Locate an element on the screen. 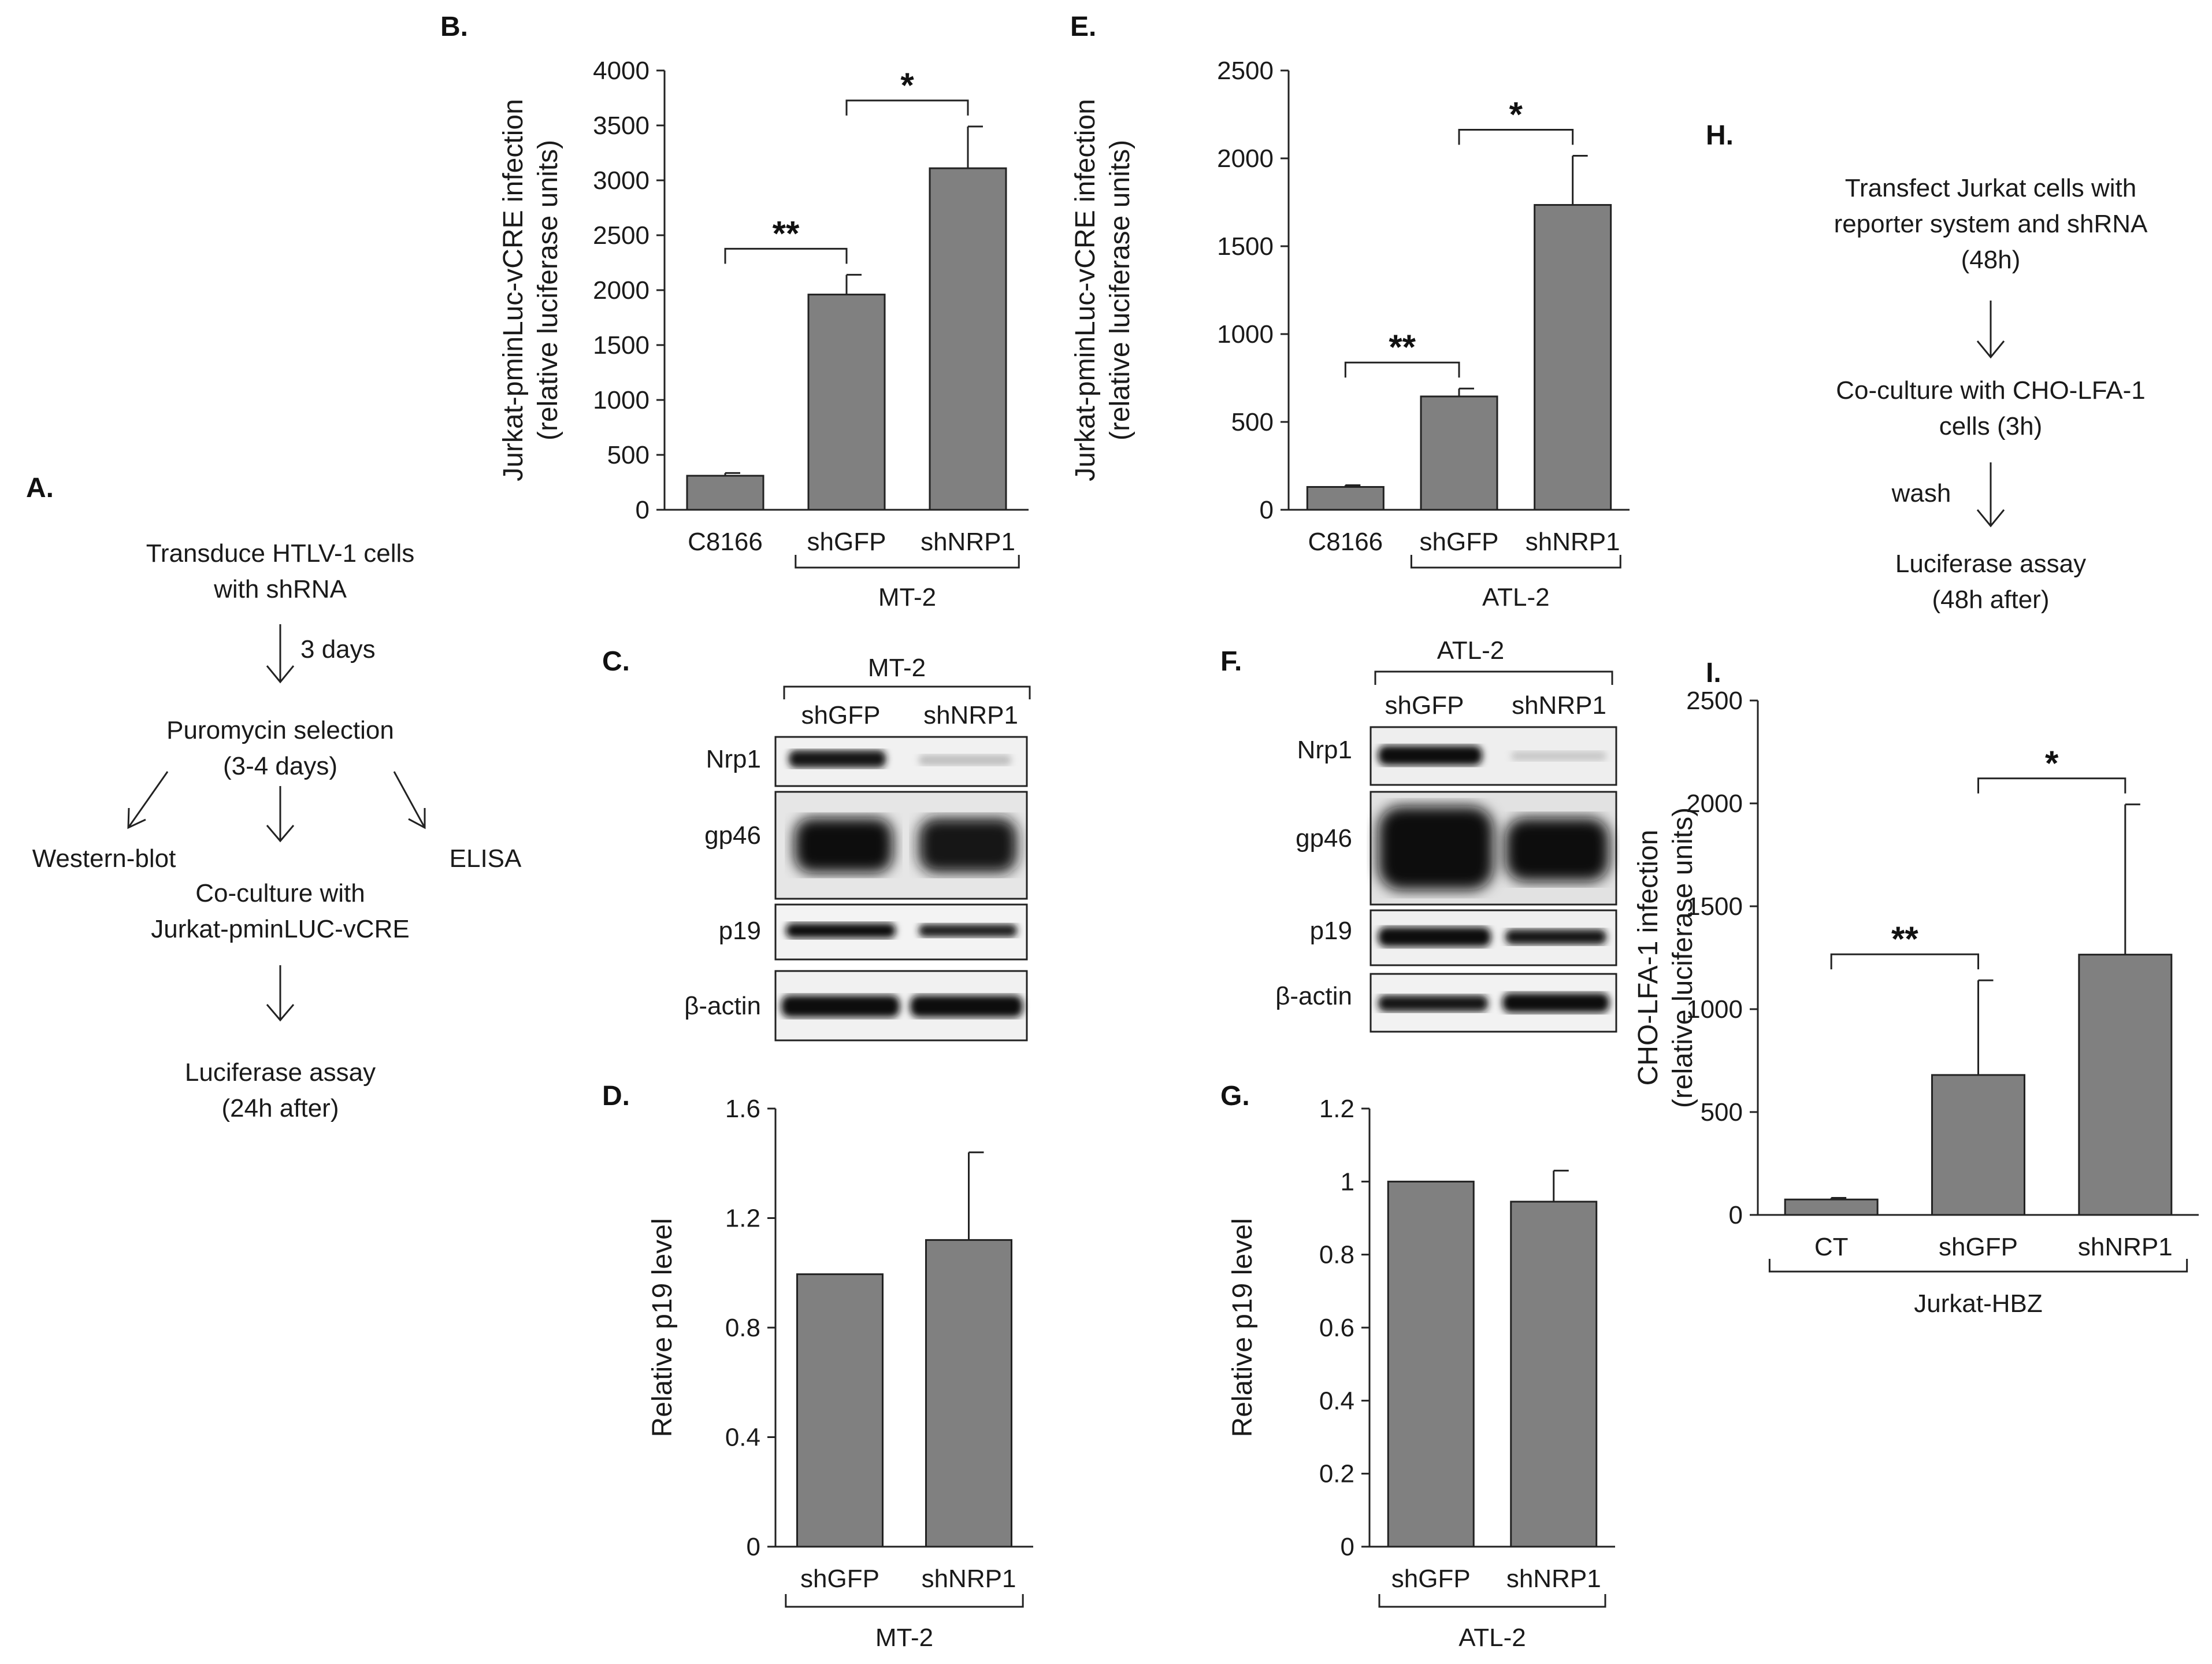 The height and width of the screenshot is (1664, 2212). flow-h-step1-line1: Transfect Jurkat cells with is located at coordinates (1991, 188).